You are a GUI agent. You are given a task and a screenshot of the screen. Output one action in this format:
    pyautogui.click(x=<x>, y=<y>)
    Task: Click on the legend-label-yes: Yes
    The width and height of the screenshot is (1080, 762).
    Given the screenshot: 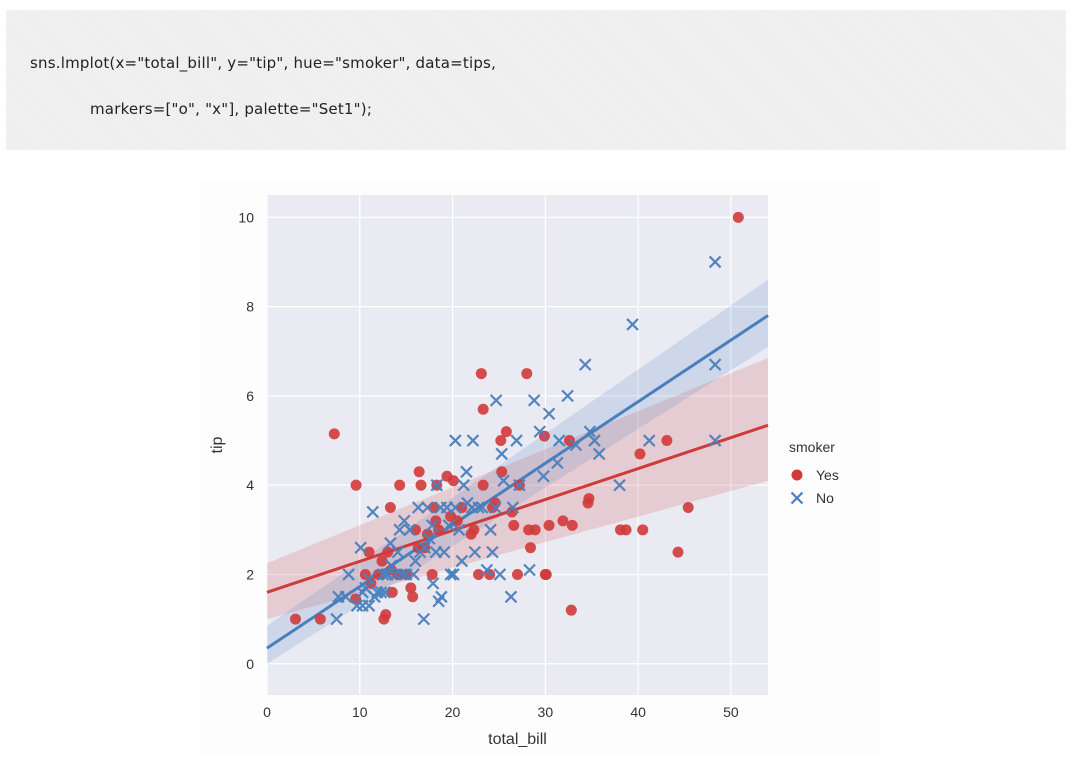 What is the action you would take?
    pyautogui.click(x=827, y=475)
    